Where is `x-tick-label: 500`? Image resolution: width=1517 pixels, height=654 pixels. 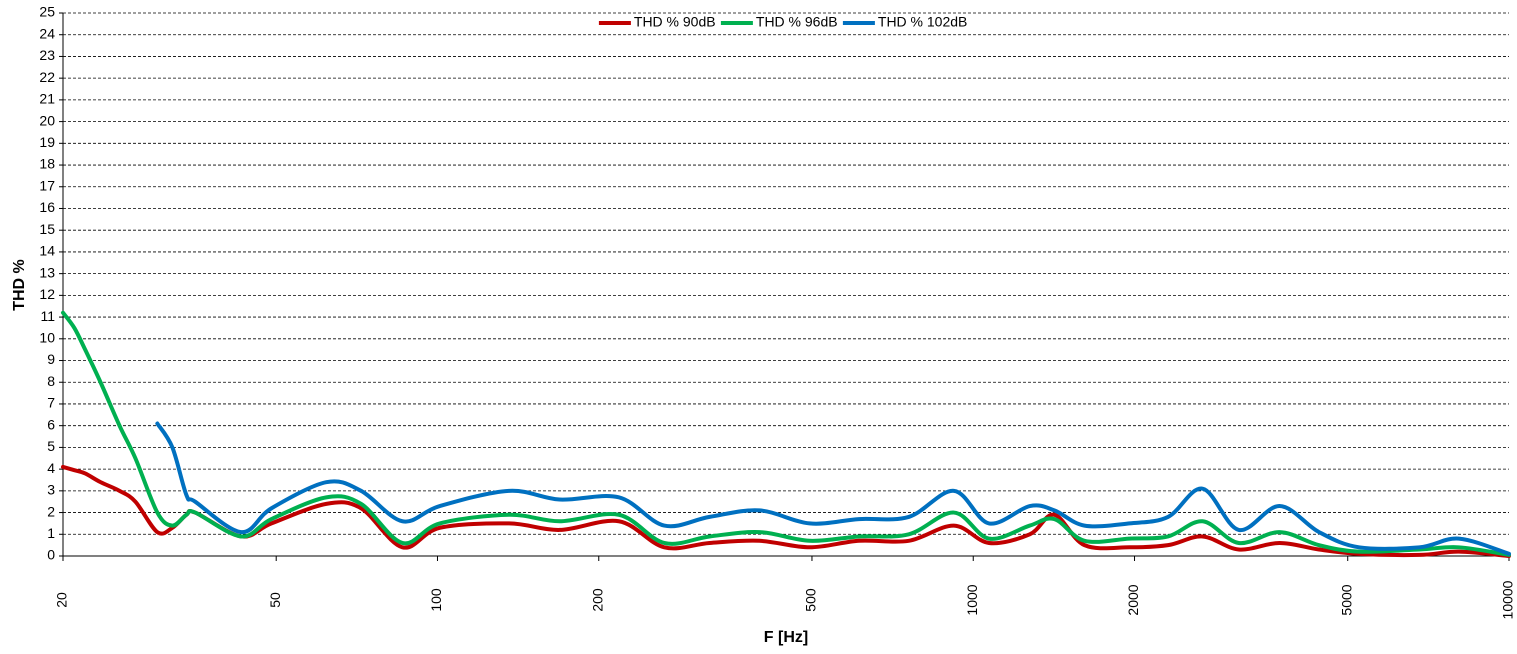
x-tick-label: 500 is located at coordinates (811, 600).